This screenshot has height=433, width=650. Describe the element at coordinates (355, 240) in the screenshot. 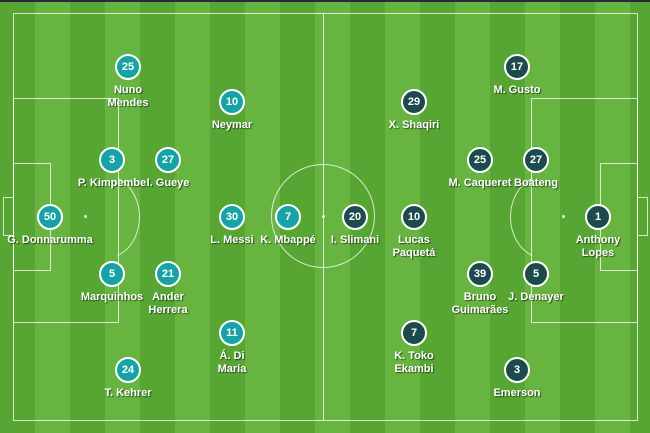

I see `player-name: I. Slimani` at that location.